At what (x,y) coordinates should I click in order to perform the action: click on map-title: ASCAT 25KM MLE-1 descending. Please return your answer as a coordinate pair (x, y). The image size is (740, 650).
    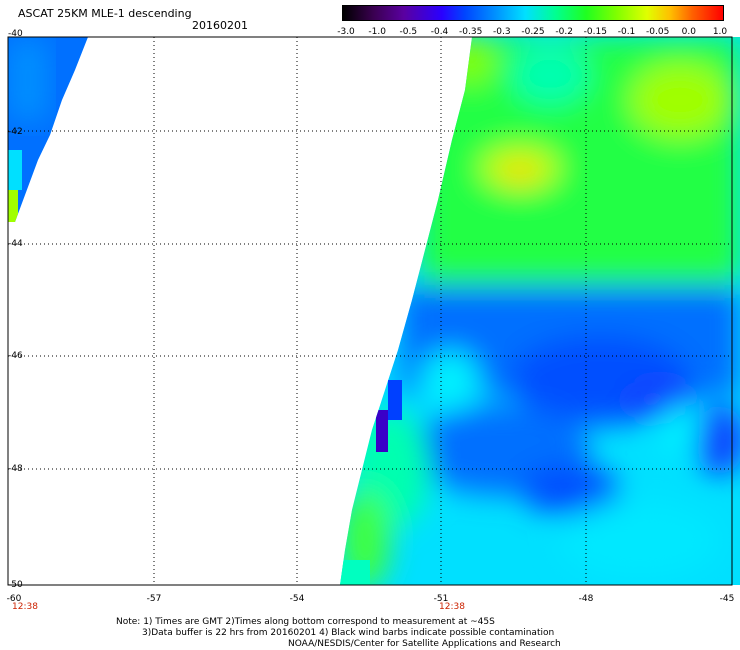
    Looking at the image, I should click on (105, 13).